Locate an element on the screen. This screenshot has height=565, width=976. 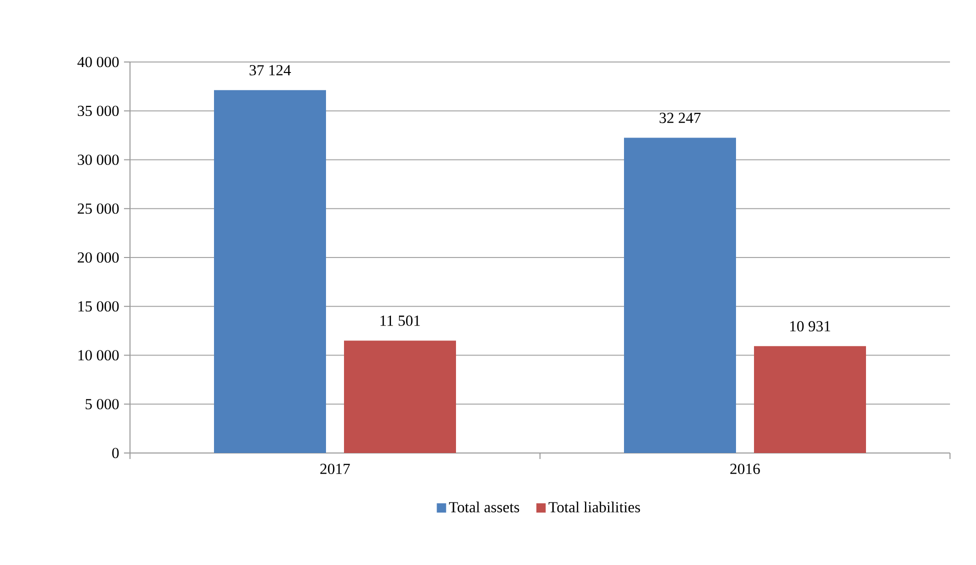
y-tick-label: 10 000 is located at coordinates (98, 355).